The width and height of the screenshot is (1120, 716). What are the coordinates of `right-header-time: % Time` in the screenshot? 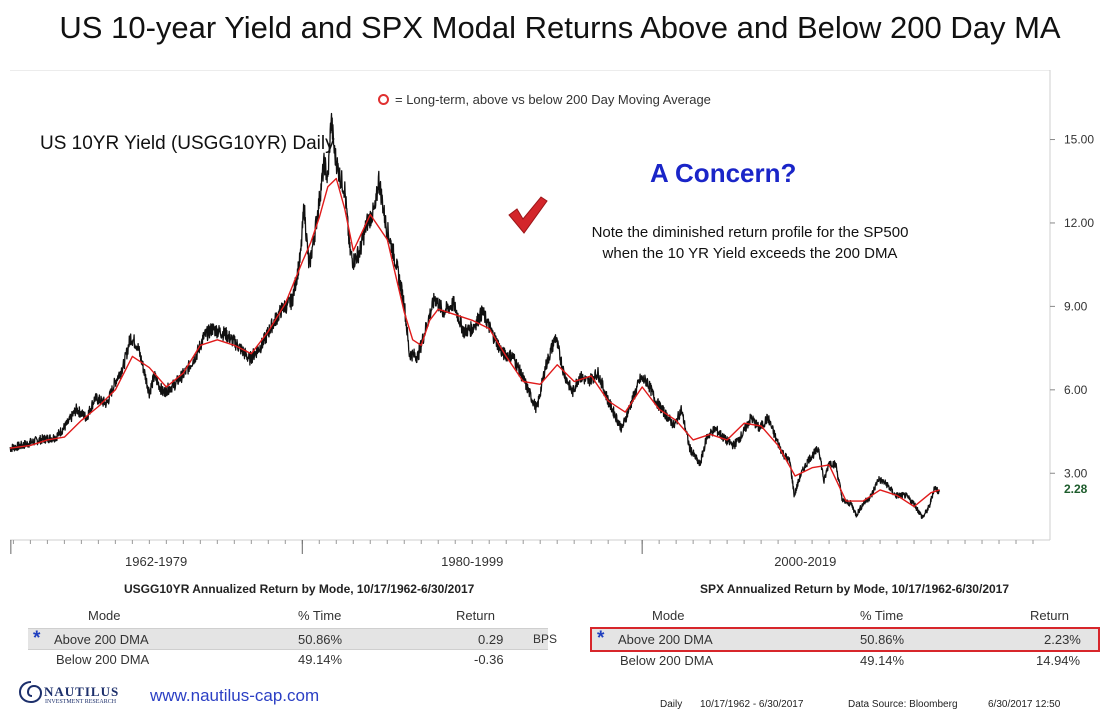 It's located at (882, 615).